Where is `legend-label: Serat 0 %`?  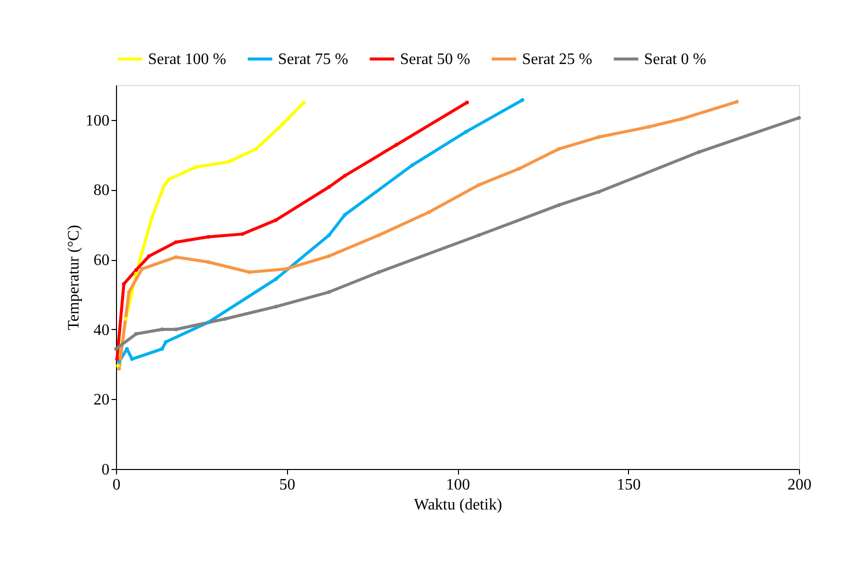
legend-label: Serat 0 % is located at coordinates (675, 59).